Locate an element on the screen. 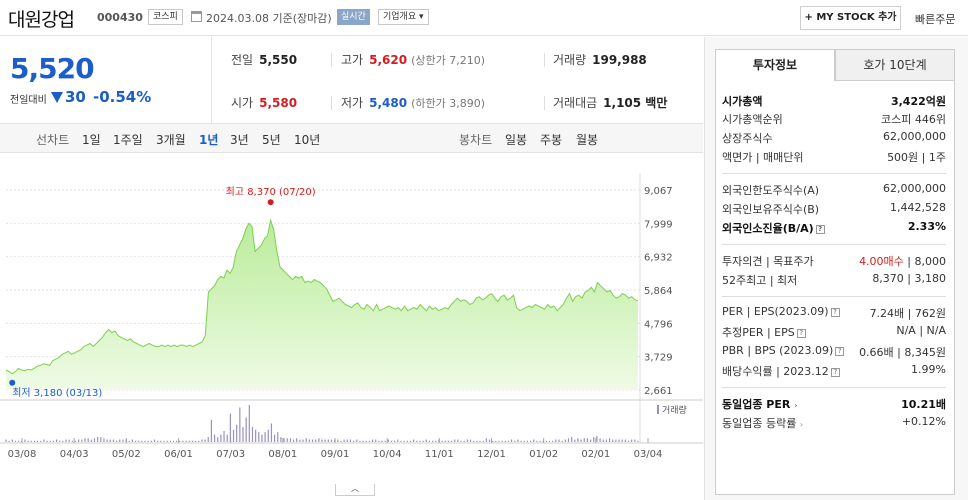  x-tick-label: 04/03 is located at coordinates (74, 454).